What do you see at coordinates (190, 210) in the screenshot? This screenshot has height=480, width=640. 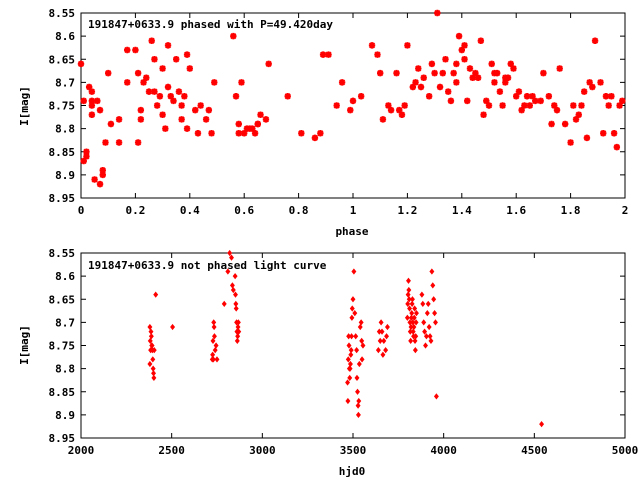 I see `x-tick-label: 0.4` at bounding box center [190, 210].